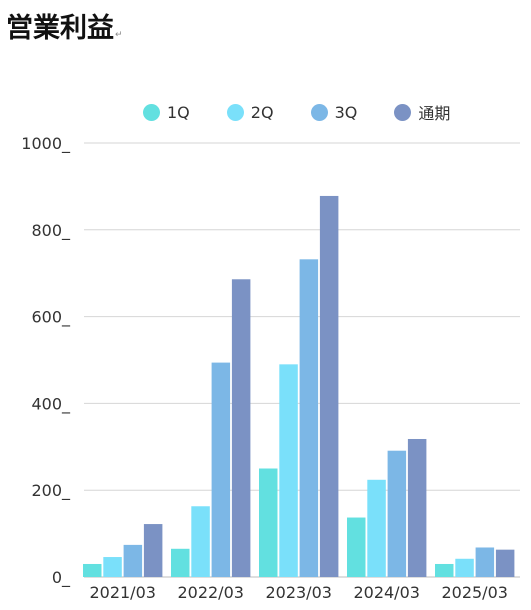 Image resolution: width=531 pixels, height=610 pixels. What do you see at coordinates (434, 113) in the screenshot?
I see `legend-label: 通期` at bounding box center [434, 113].